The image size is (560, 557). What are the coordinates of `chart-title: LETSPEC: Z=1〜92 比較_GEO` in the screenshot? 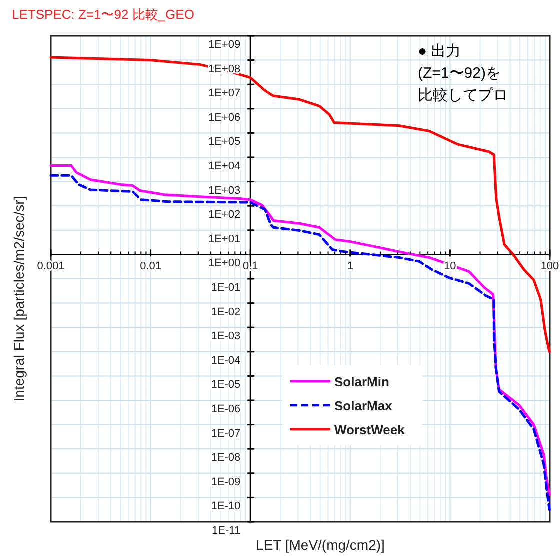 It's located at (103, 14).